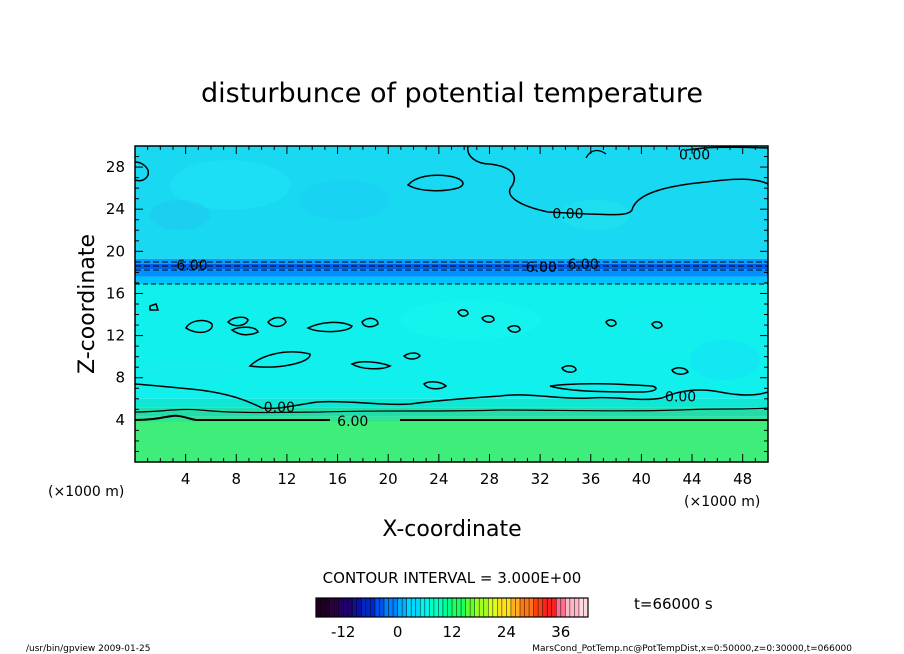  Describe the element at coordinates (86, 492) in the screenshot. I see `x-unit-label: (×1000 m)` at that location.